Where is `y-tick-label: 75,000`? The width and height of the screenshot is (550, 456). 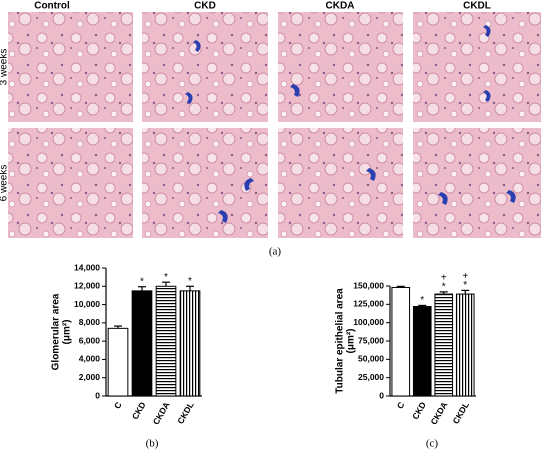 y-tick-label: 75,000 is located at coordinates (371, 340).